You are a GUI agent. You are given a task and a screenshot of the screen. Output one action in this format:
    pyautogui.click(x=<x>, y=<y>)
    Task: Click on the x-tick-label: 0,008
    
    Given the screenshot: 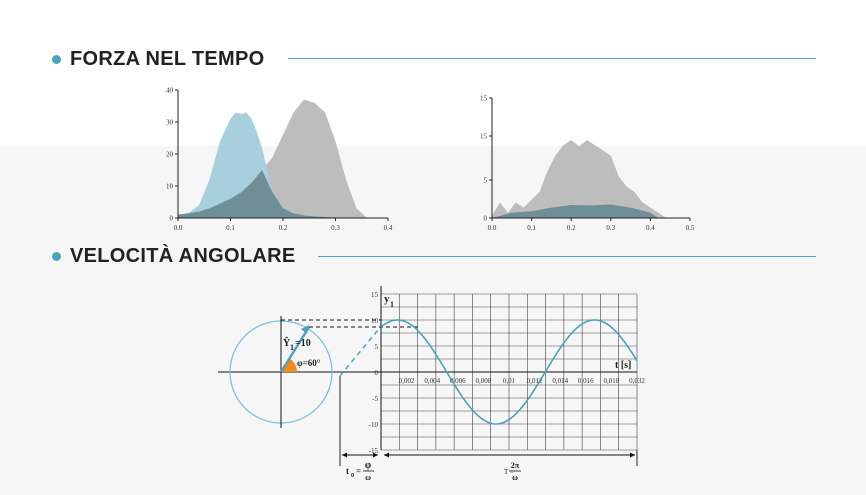 What is the action you would take?
    pyautogui.click(x=484, y=381)
    